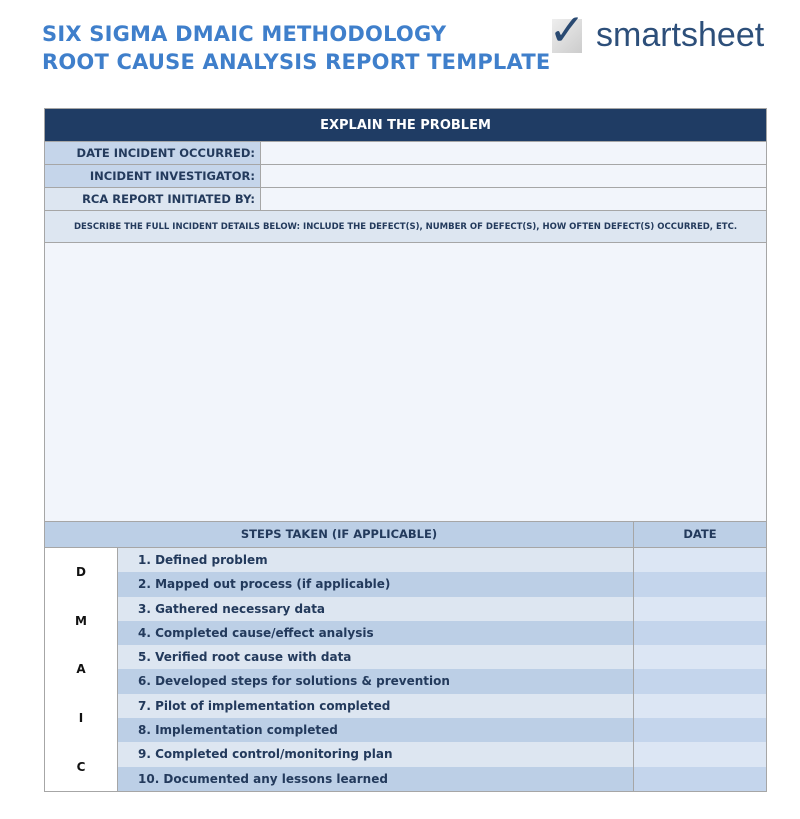  What do you see at coordinates (405, 125) in the screenshot?
I see `section-header: EXPLAIN THE PROBLEM` at bounding box center [405, 125].